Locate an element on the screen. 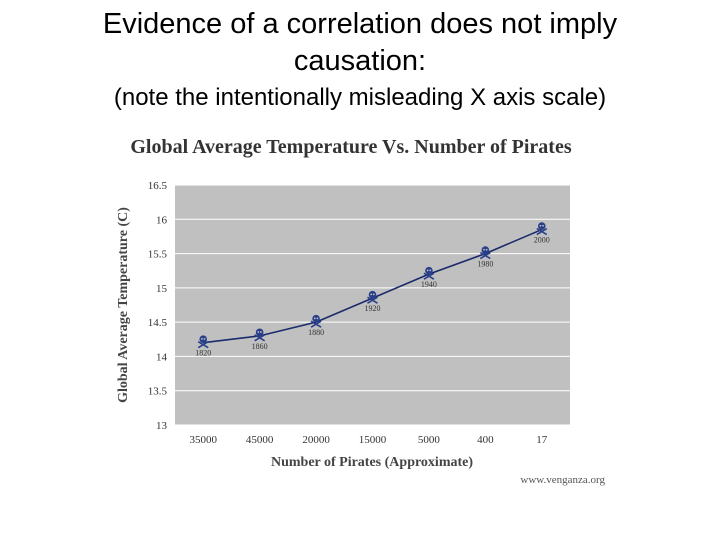 The height and width of the screenshot is (540, 720). y-tick-label: 15.5 is located at coordinates (158, 255).